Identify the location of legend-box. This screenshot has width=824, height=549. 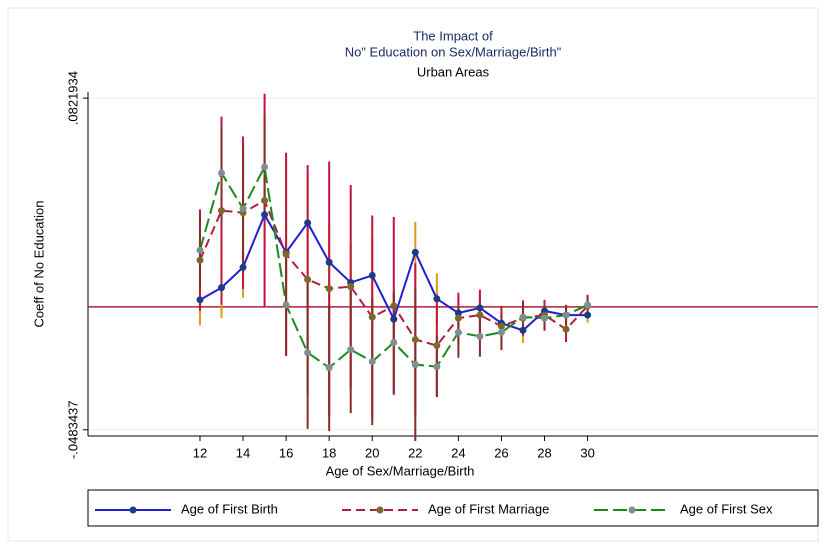
(453, 508).